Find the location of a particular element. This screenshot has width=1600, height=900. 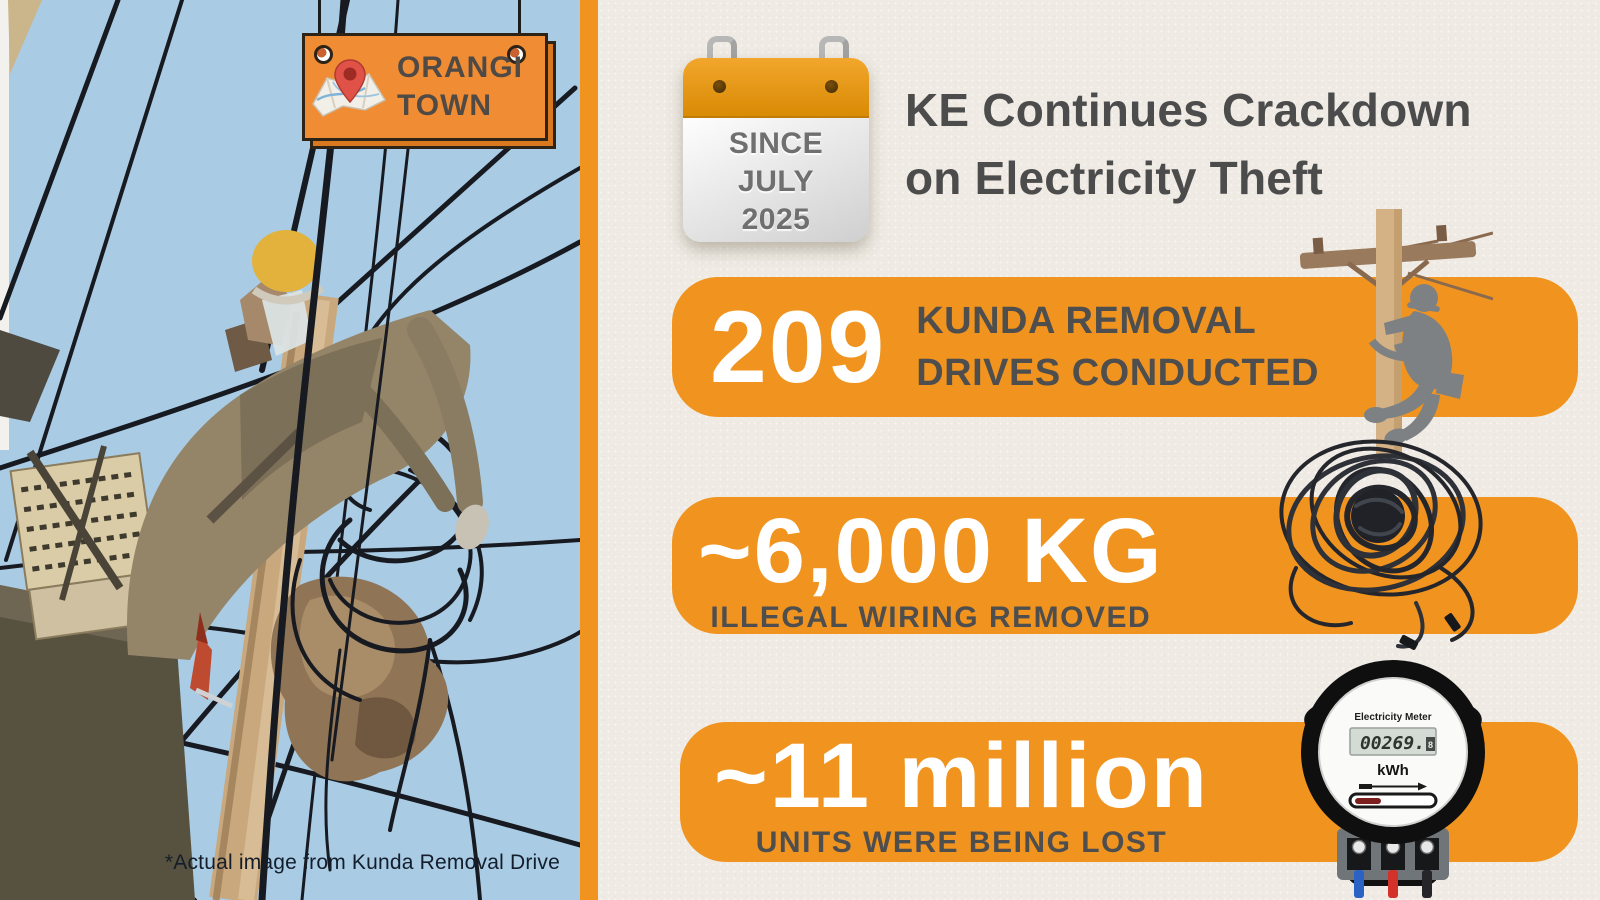

page-title-line-1: KE Continues Crackdown is located at coordinates (1188, 110).